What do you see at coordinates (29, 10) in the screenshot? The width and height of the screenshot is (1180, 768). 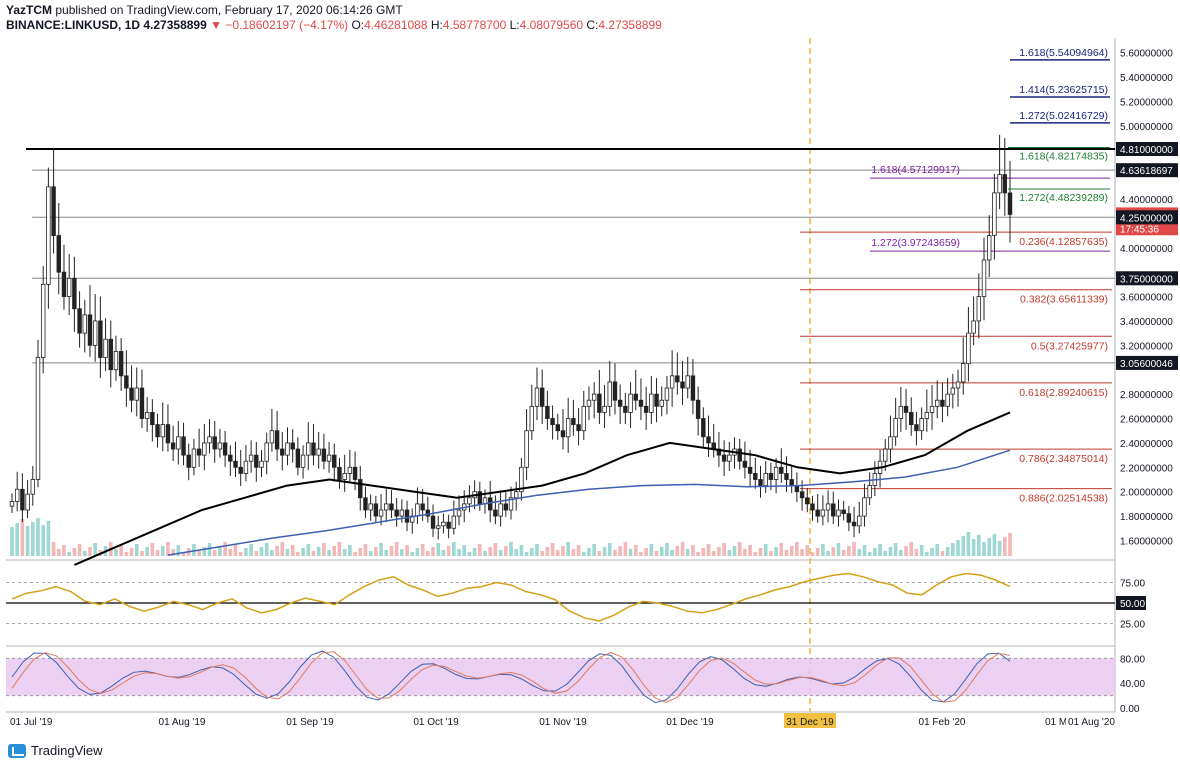 I see `author-name: YazTCM` at bounding box center [29, 10].